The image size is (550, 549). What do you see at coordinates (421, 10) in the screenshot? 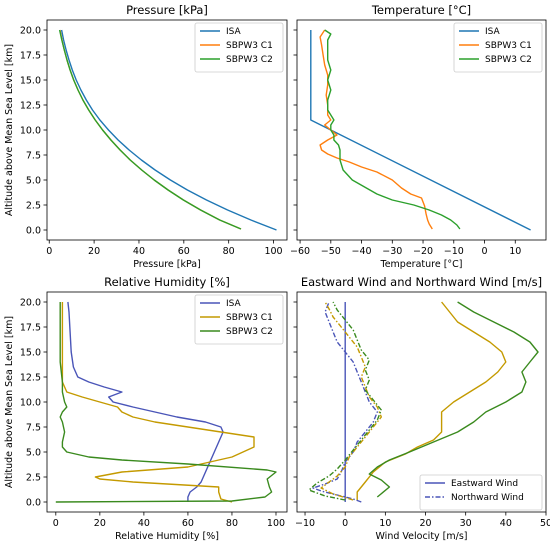
I see `chart-title: Temperature [°C]` at bounding box center [421, 10].